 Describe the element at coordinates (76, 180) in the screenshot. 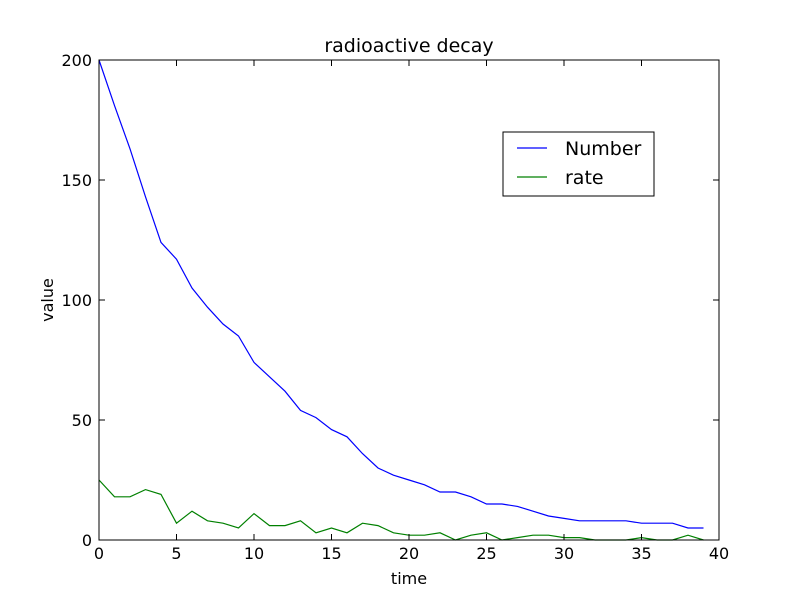

I see `y-tick-label: 150` at that location.